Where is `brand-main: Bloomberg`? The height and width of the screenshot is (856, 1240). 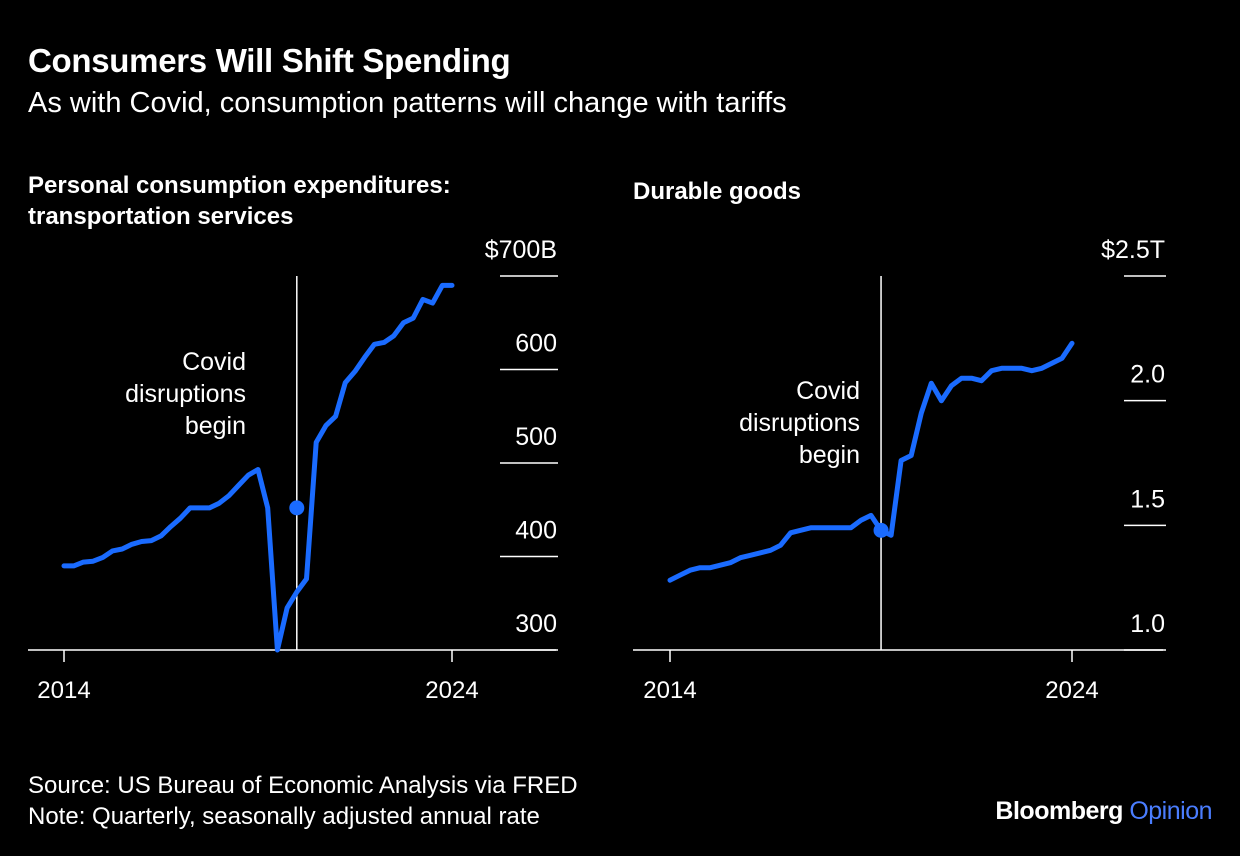
brand-main: Bloomberg is located at coordinates (1059, 811).